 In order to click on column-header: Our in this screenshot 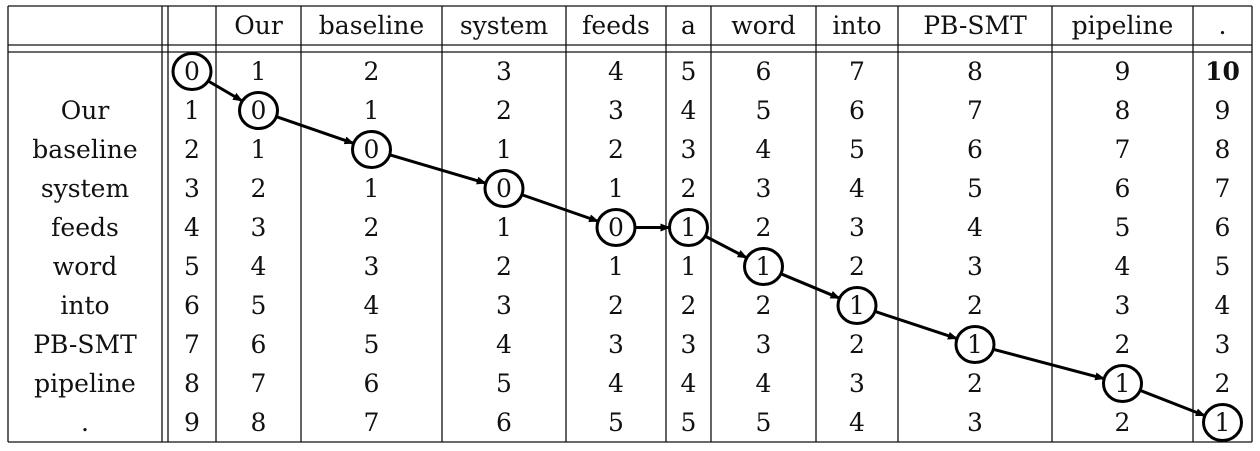, I will do `click(258, 25)`.